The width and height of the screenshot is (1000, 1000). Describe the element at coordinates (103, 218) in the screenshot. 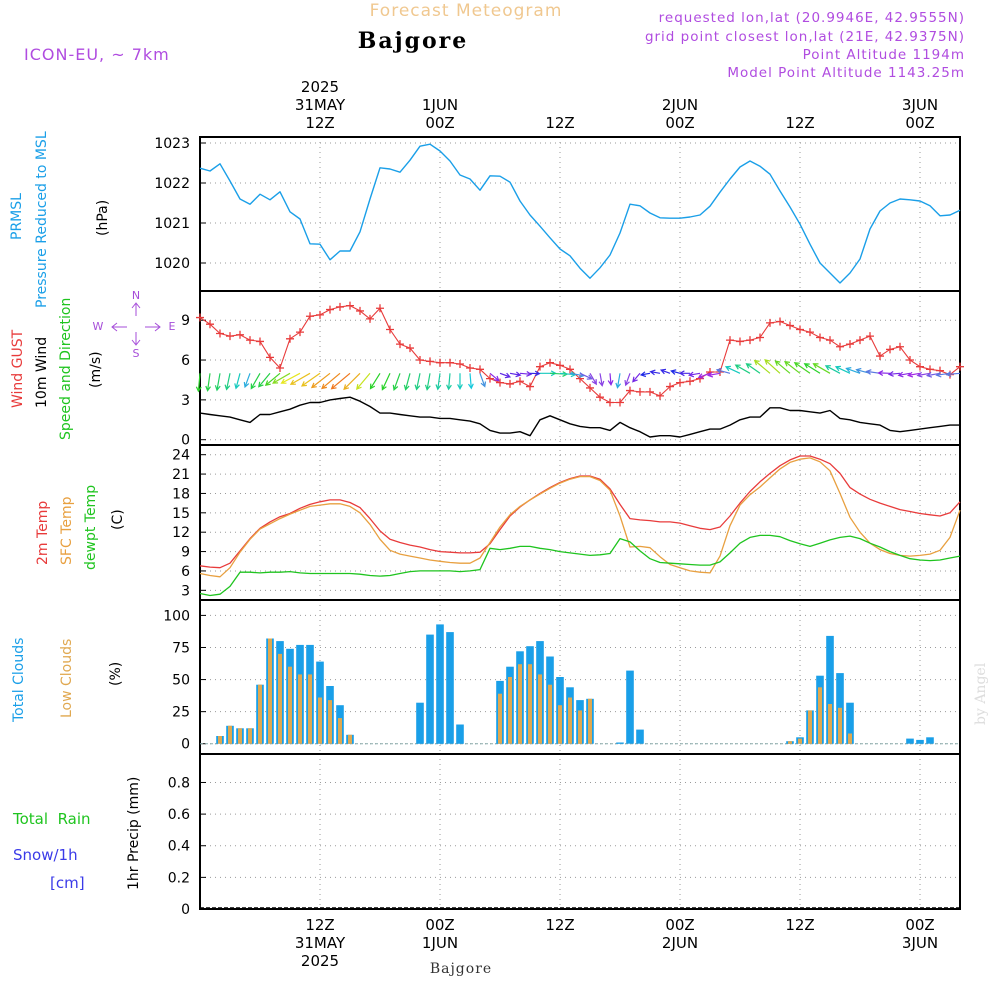

I see `pressure-unit-label: (hPa)` at that location.